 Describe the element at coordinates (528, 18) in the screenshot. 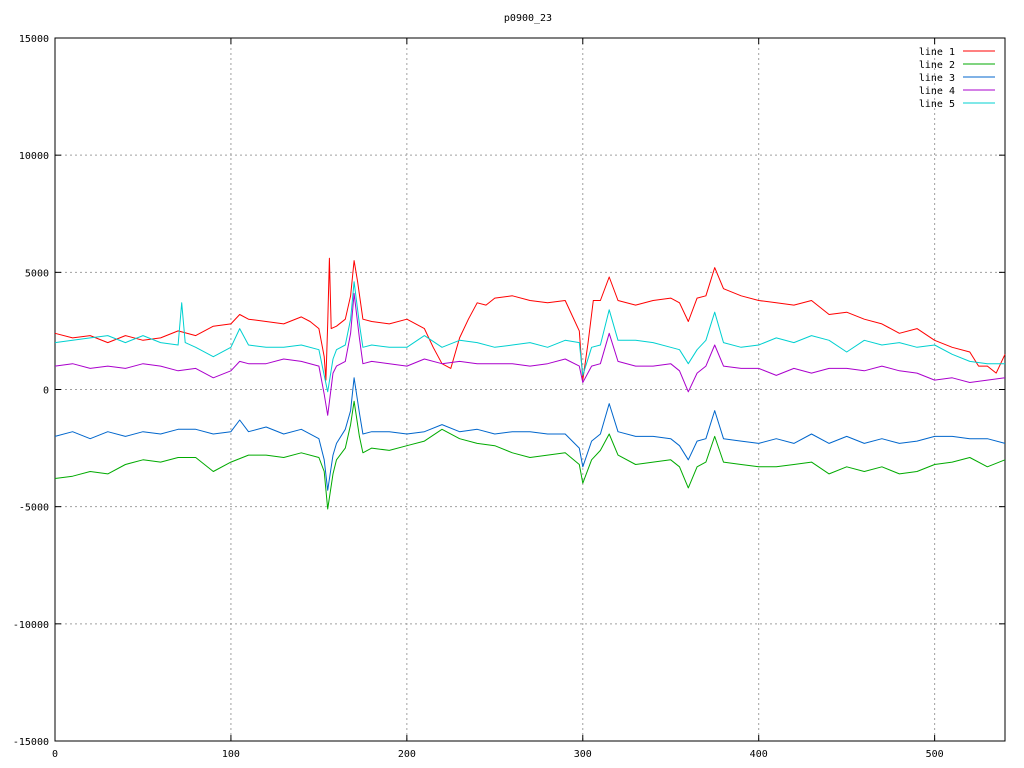

I see `chart-title: p0900_23` at that location.